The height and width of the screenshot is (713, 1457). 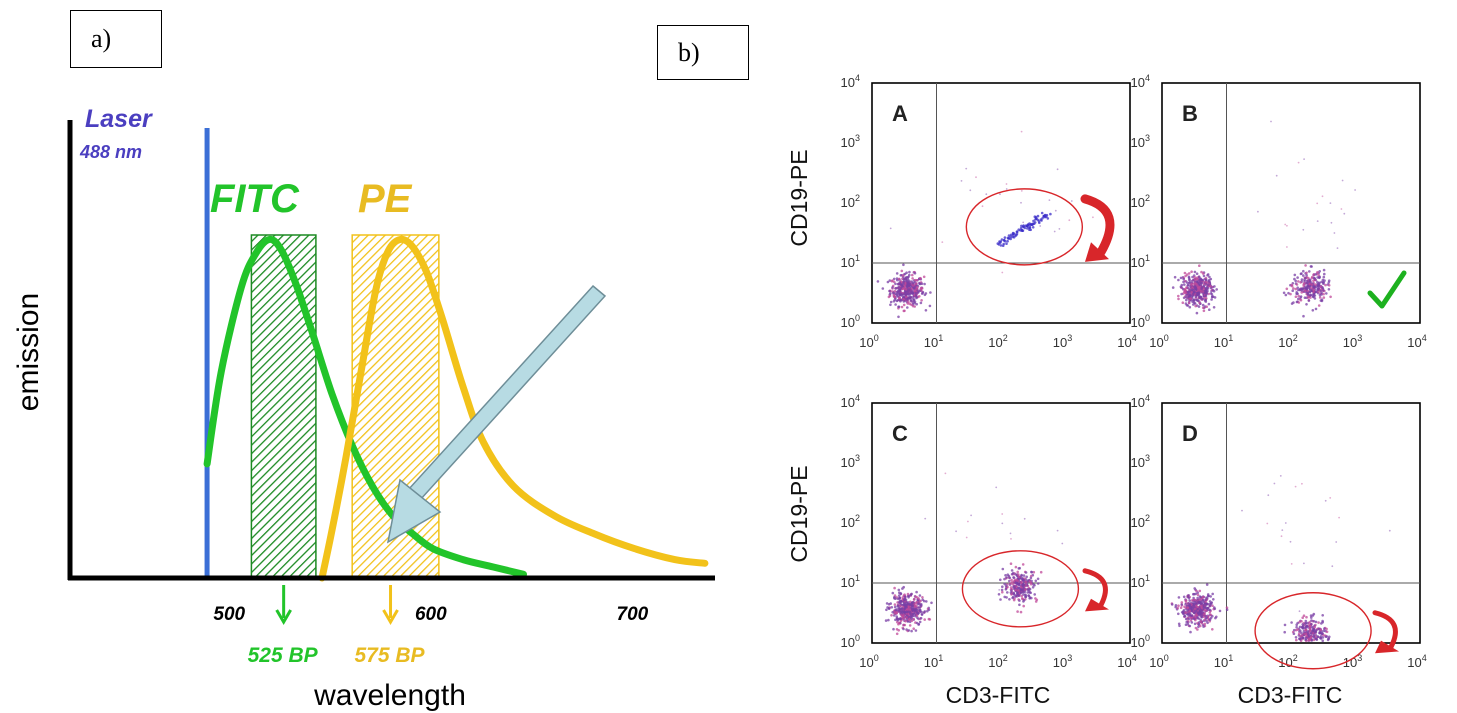 I want to click on scatter-points, so click(x=985, y=224).